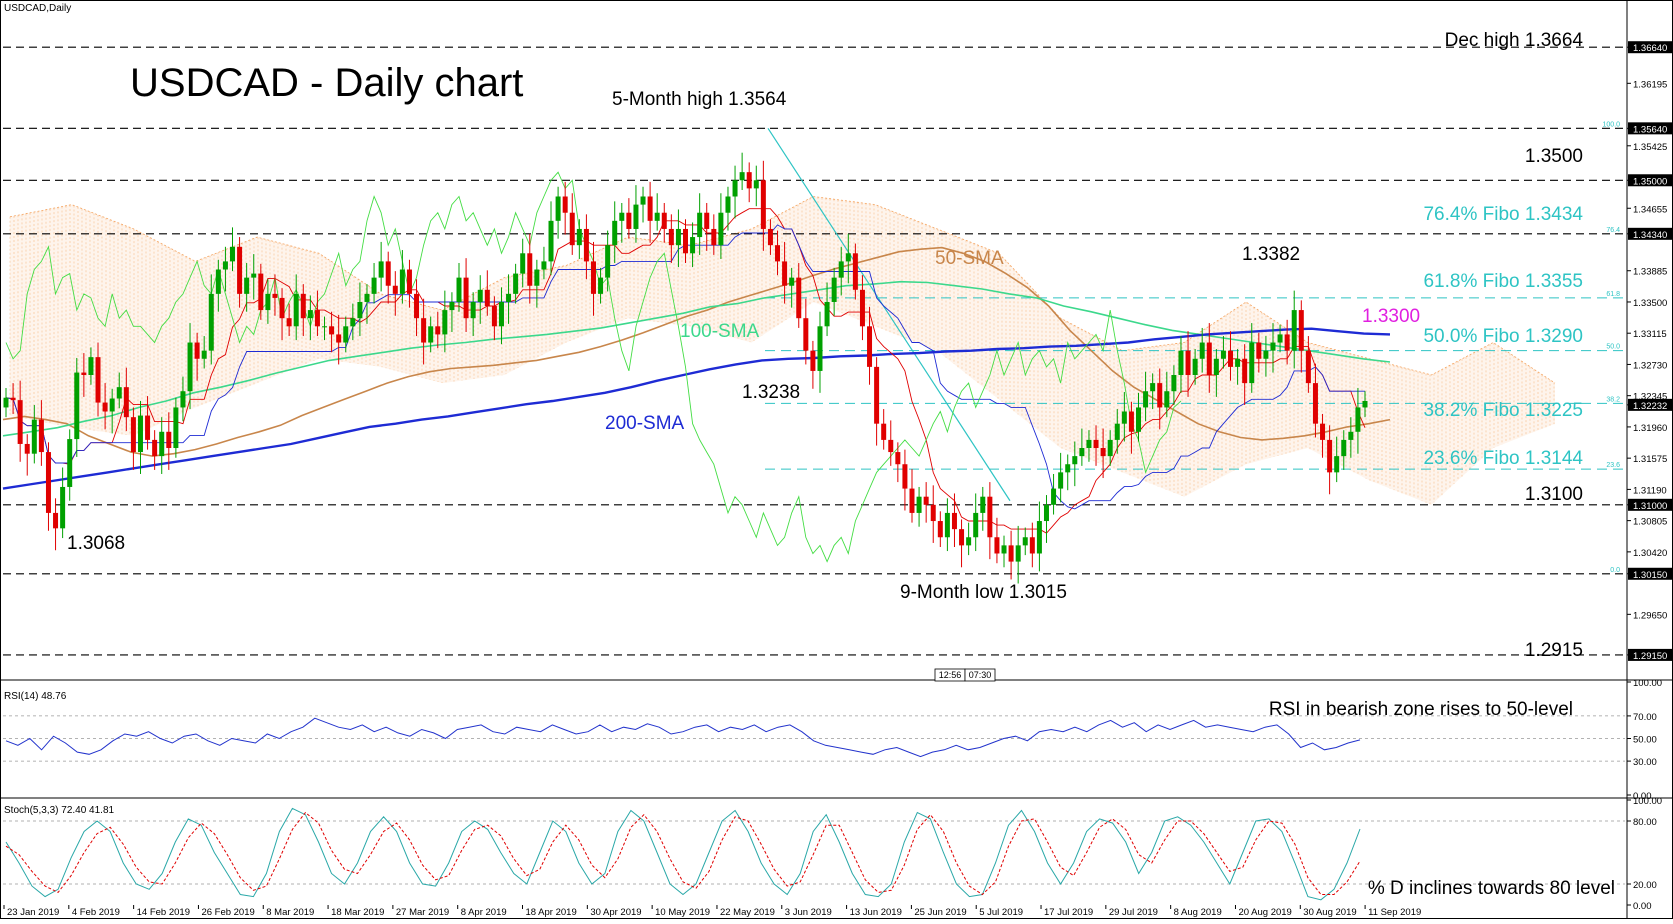 The height and width of the screenshot is (924, 1673). What do you see at coordinates (1613, 294) in the screenshot?
I see `fibo-percent-label: 61.8` at bounding box center [1613, 294].